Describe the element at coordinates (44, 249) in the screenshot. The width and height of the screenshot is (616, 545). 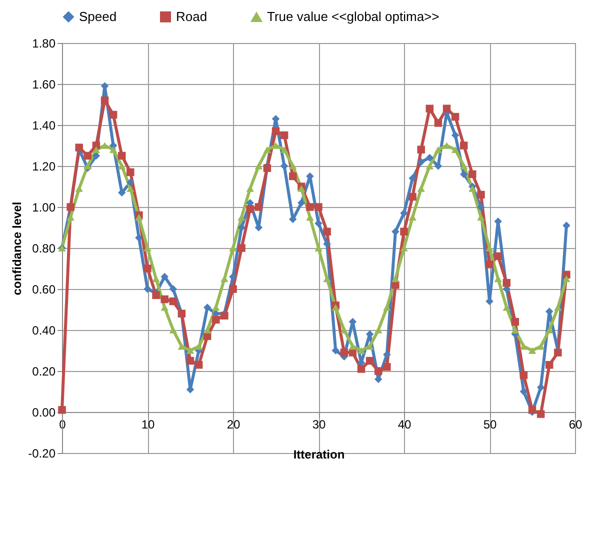
I see `y-tick-label: 0.80` at that location.